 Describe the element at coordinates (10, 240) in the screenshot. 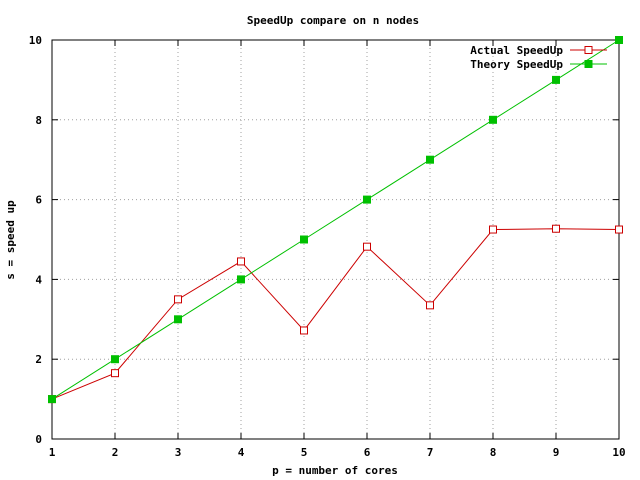

I see `y-axis-label: s = speed up` at that location.